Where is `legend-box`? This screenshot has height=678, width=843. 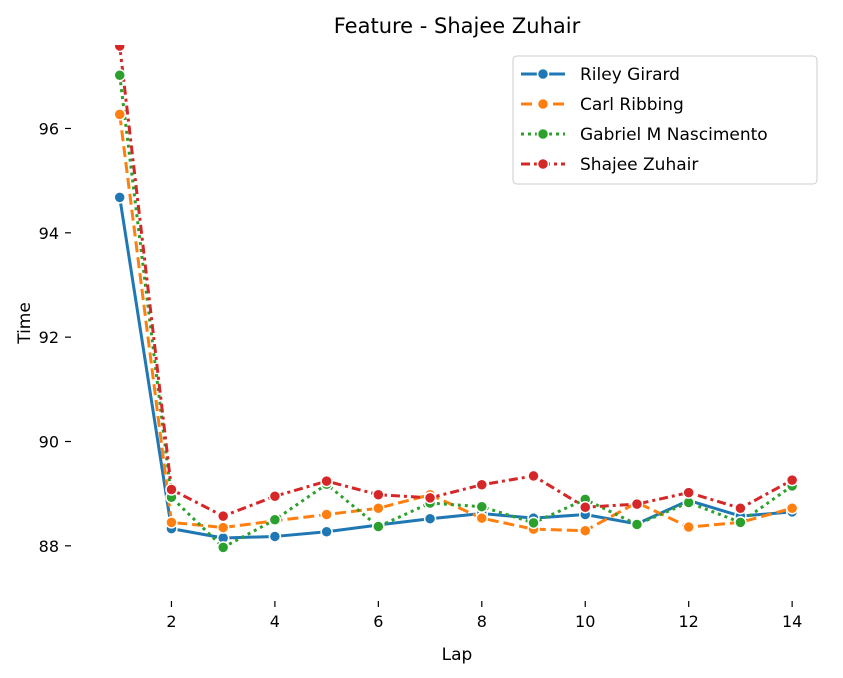
legend-box is located at coordinates (665, 120).